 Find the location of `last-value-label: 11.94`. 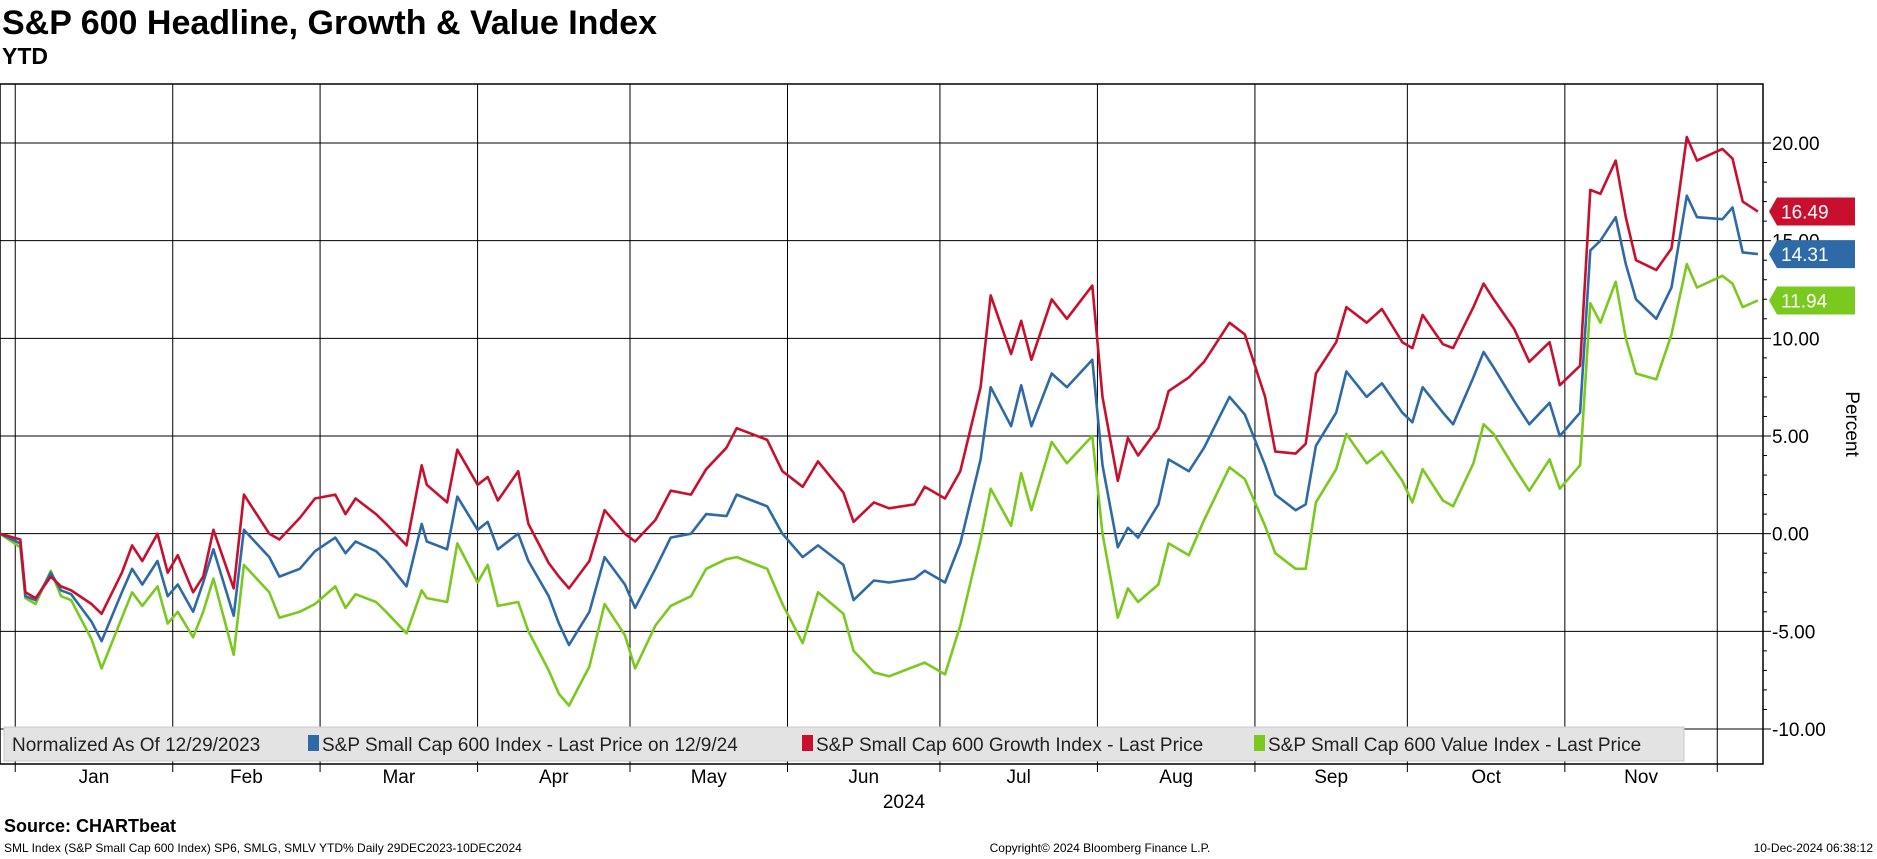

last-value-label: 11.94 is located at coordinates (1804, 301).